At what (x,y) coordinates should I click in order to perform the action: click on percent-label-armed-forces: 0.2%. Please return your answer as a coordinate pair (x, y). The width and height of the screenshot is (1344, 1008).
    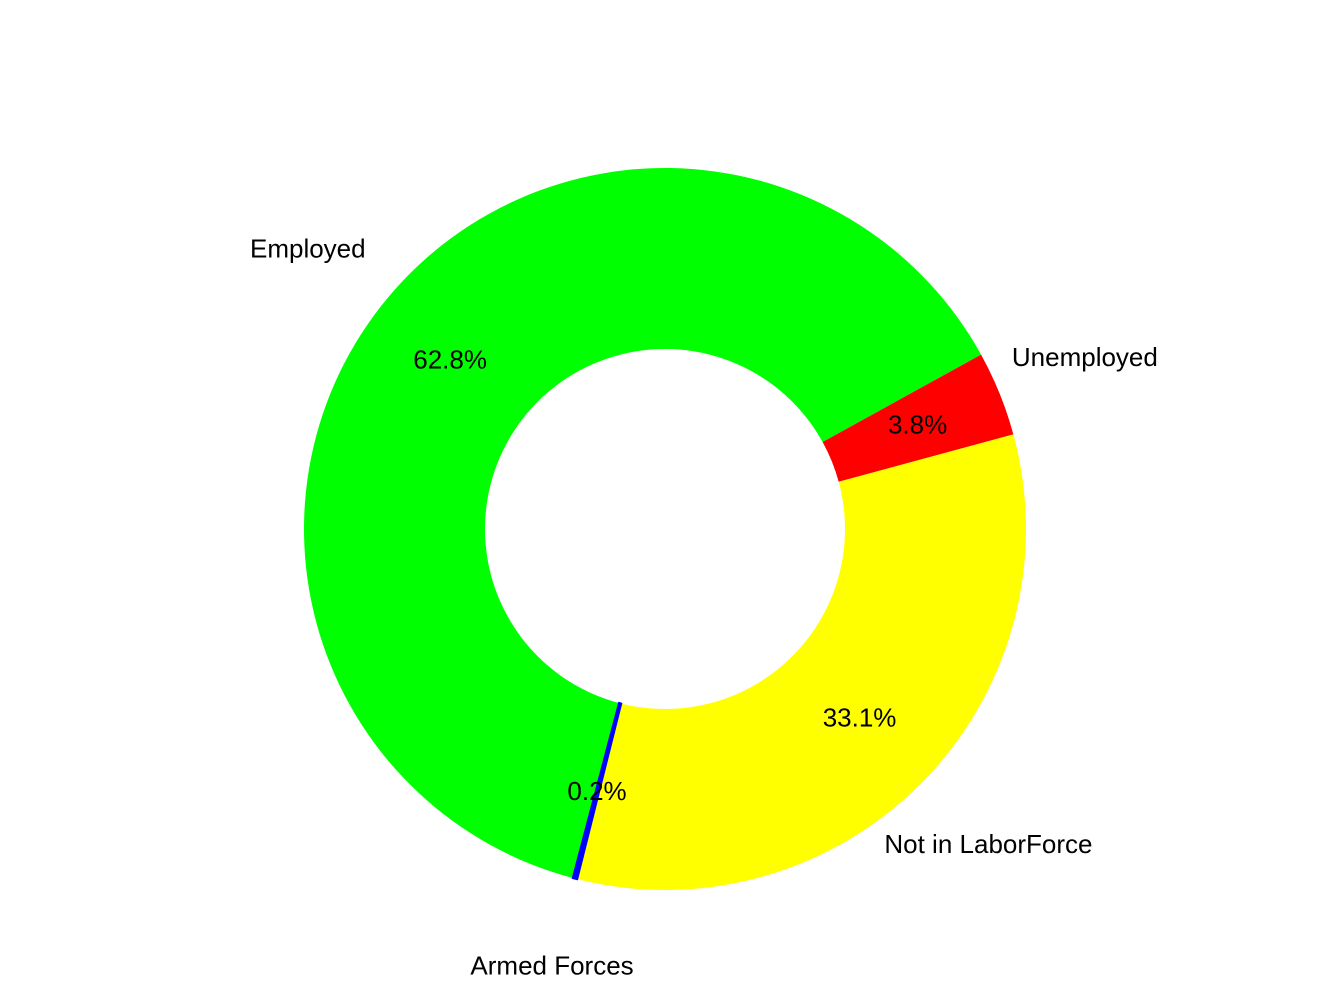
    Looking at the image, I should click on (596, 791).